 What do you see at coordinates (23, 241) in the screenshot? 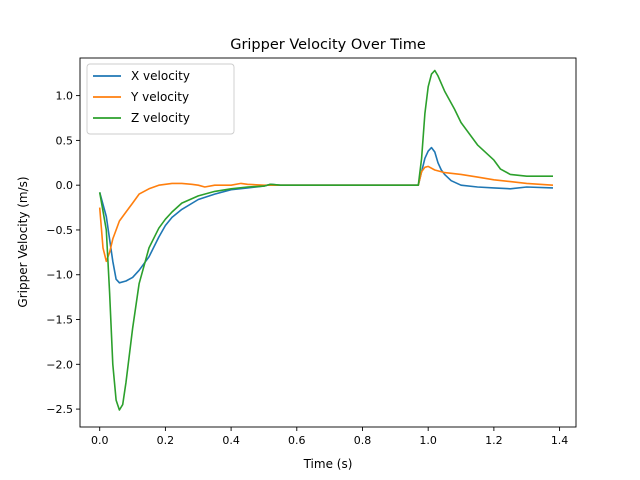
I see `y-axis-label: Gripper Velocity (m/s)` at bounding box center [23, 241].